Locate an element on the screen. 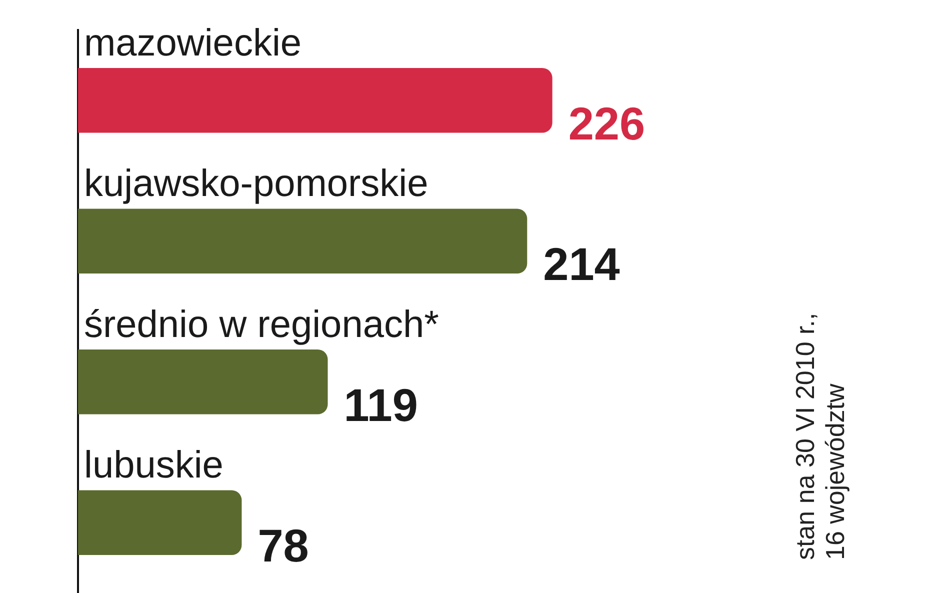 This screenshot has height=593, width=948. text: 16 województw is located at coordinates (835, 471).